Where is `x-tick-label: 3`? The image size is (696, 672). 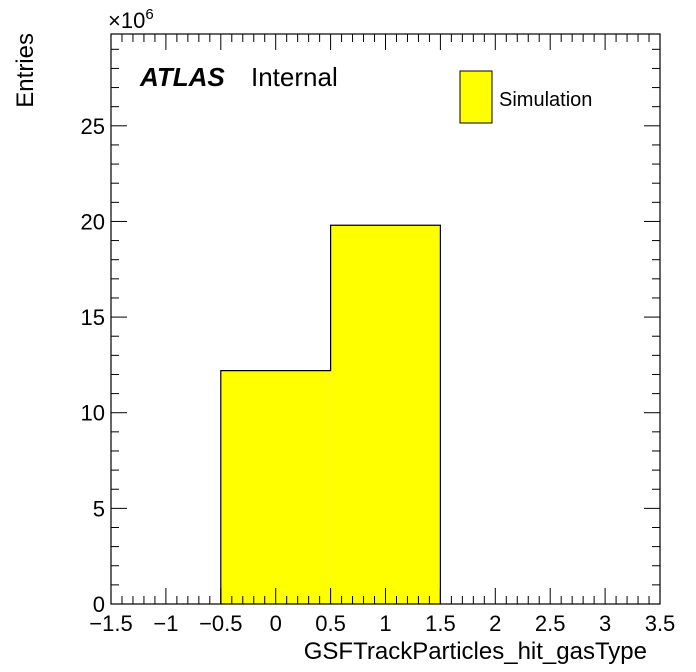
x-tick-label: 3 is located at coordinates (605, 623).